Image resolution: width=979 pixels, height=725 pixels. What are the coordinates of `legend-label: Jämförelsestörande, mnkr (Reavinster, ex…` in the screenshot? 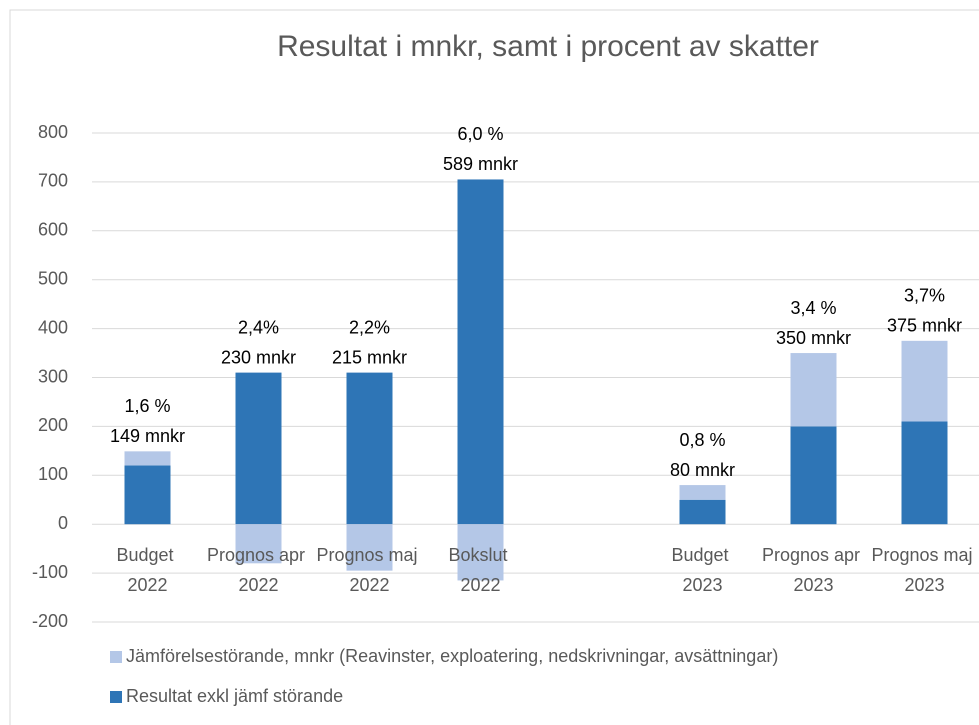 It's located at (452, 656).